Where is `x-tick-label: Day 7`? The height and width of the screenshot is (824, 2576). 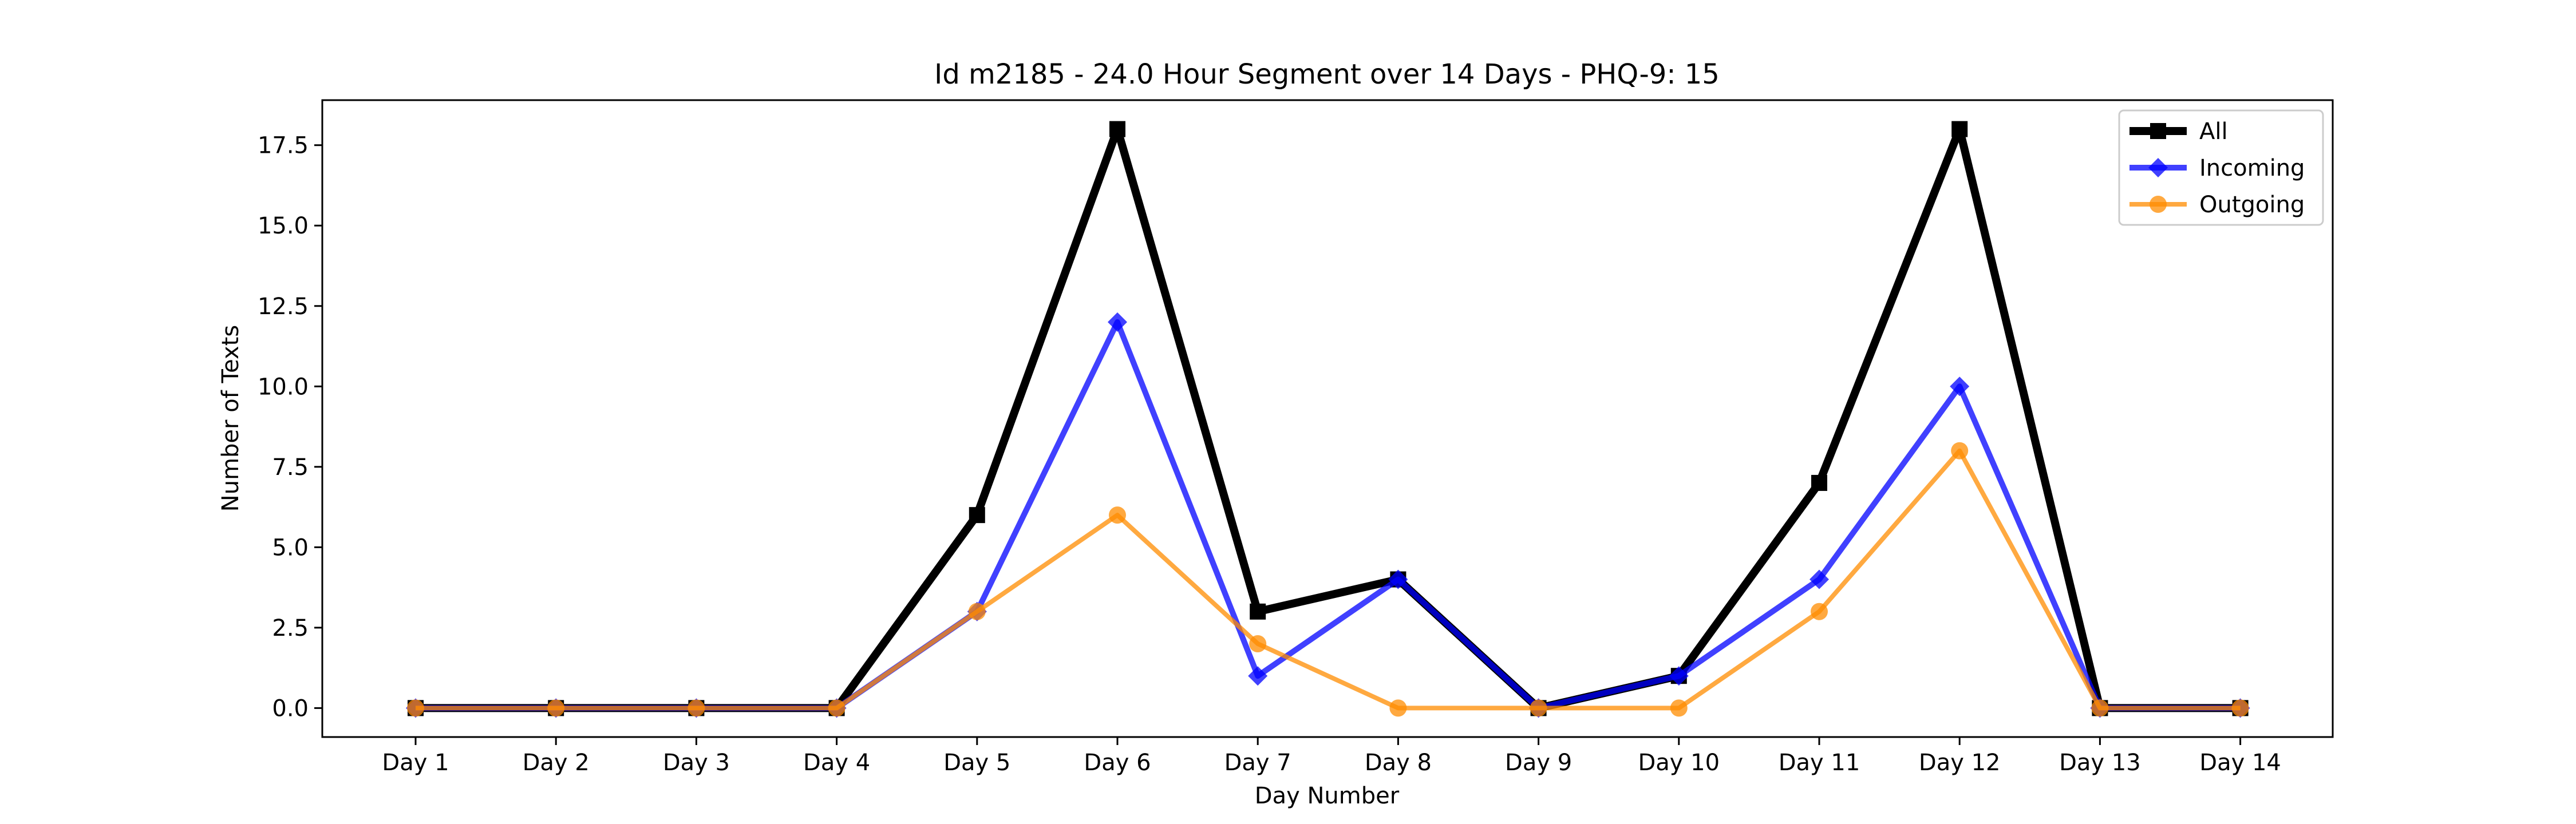
x-tick-label: Day 7 is located at coordinates (1257, 763).